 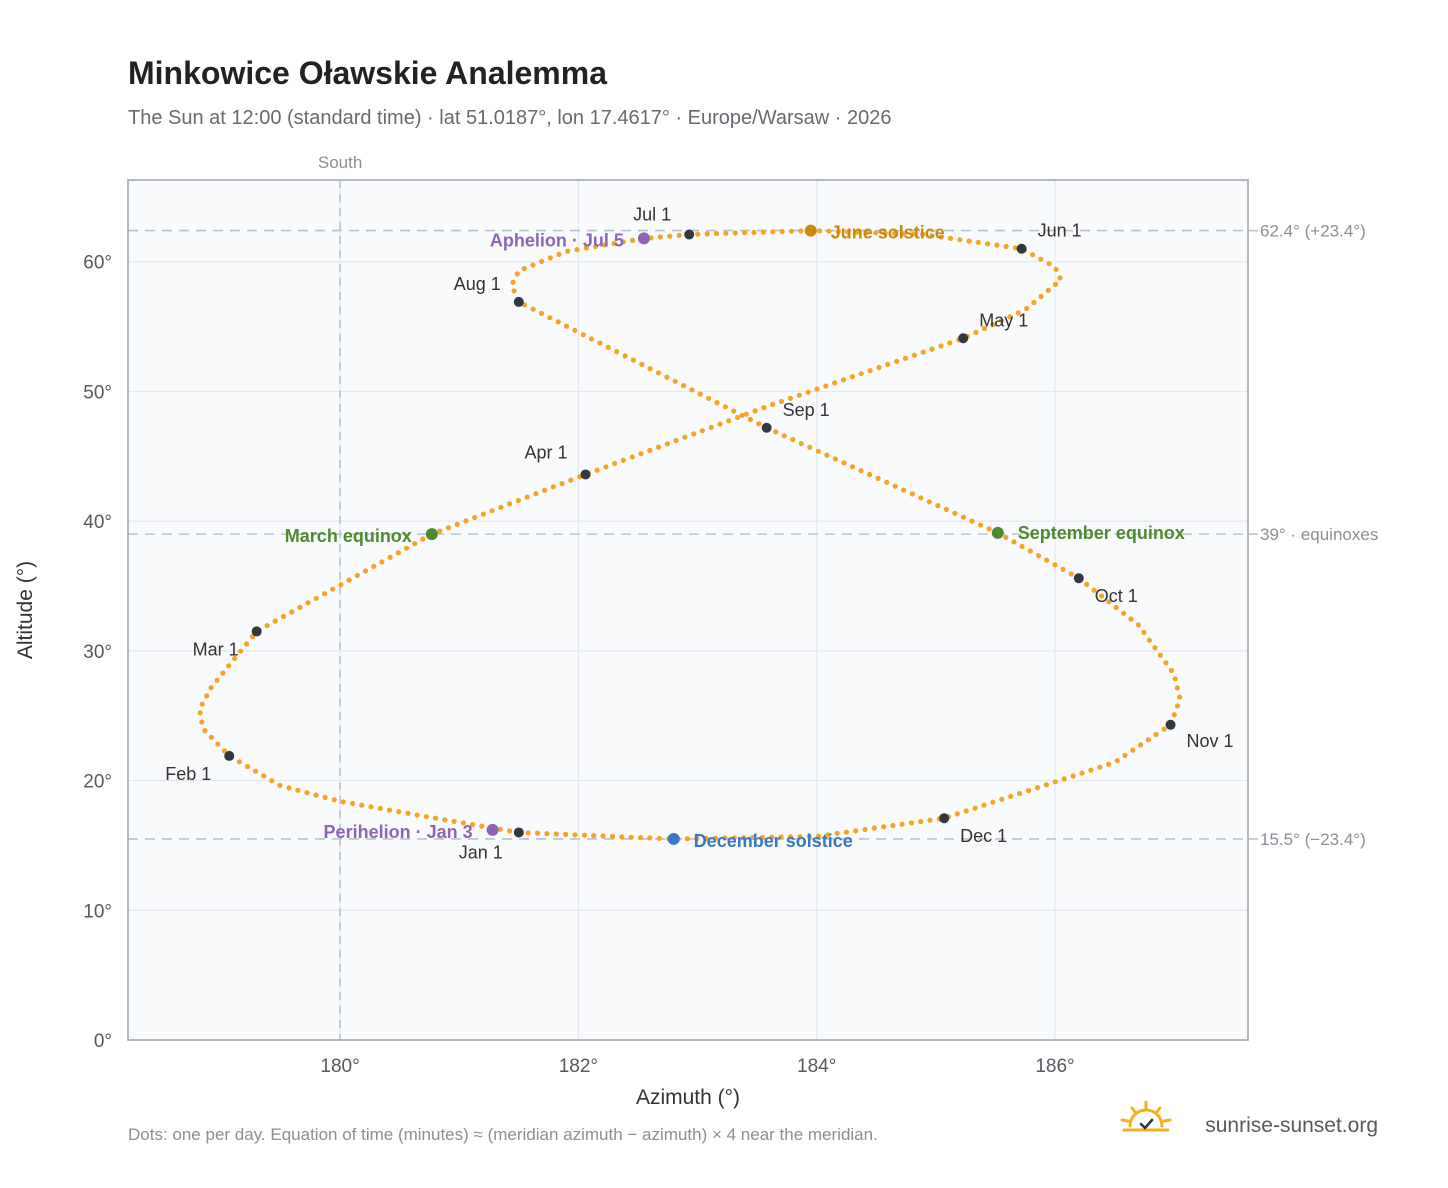 What do you see at coordinates (103, 1041) in the screenshot?
I see `y-tick-label: 0°` at bounding box center [103, 1041].